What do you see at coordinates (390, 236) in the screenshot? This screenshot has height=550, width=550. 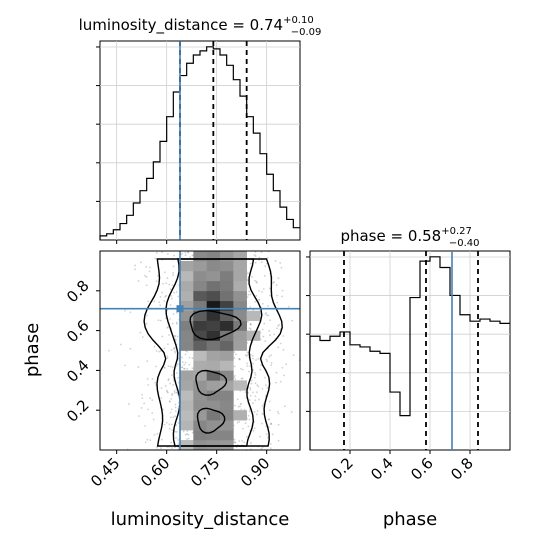 I see `phase-title-main: phase = 0.58` at bounding box center [390, 236].